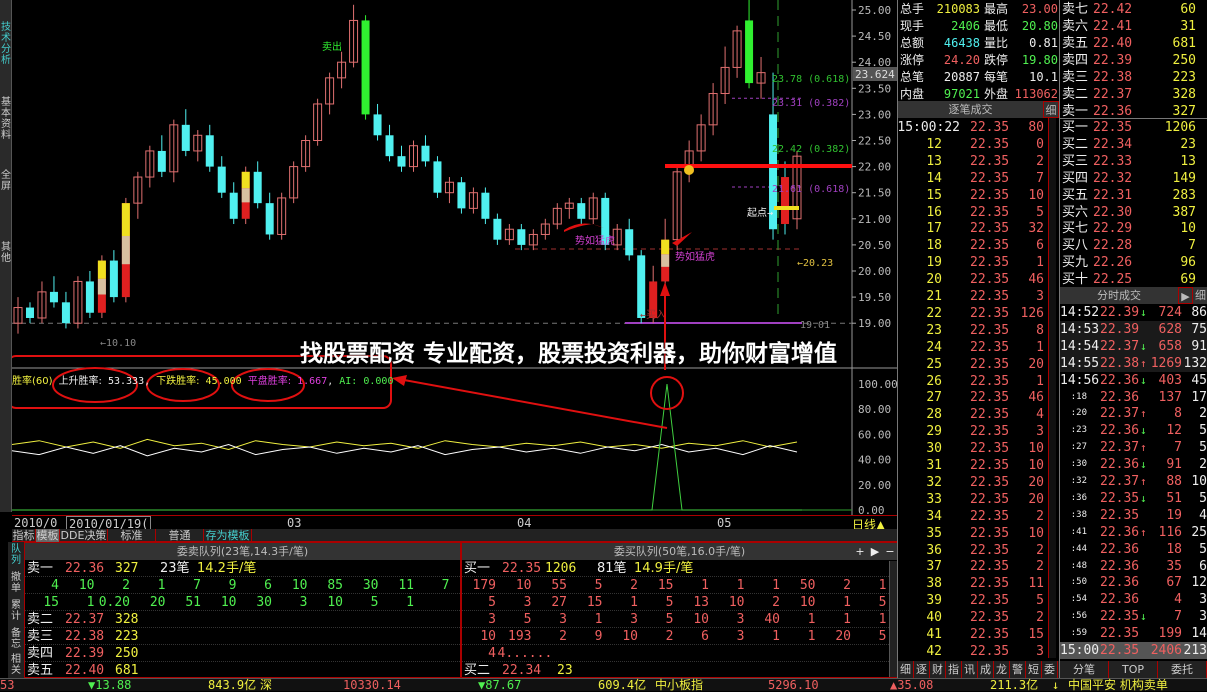 The image size is (1207, 692). Describe the element at coordinates (1133, 111) in the screenshot. I see `ask-row: 卖一 22.36 327` at that location.